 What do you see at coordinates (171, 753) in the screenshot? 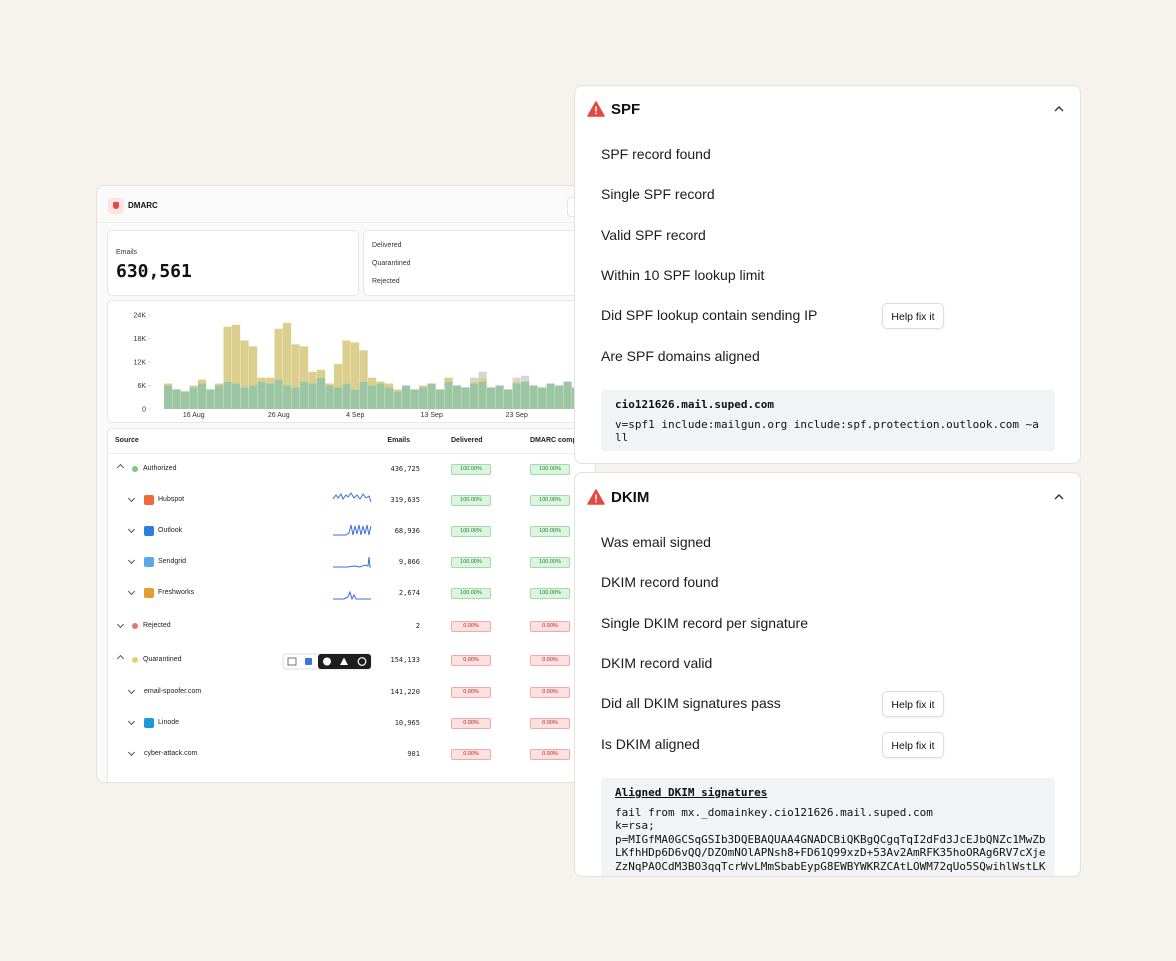
I see `source-name: cyber-attack.com` at bounding box center [171, 753].